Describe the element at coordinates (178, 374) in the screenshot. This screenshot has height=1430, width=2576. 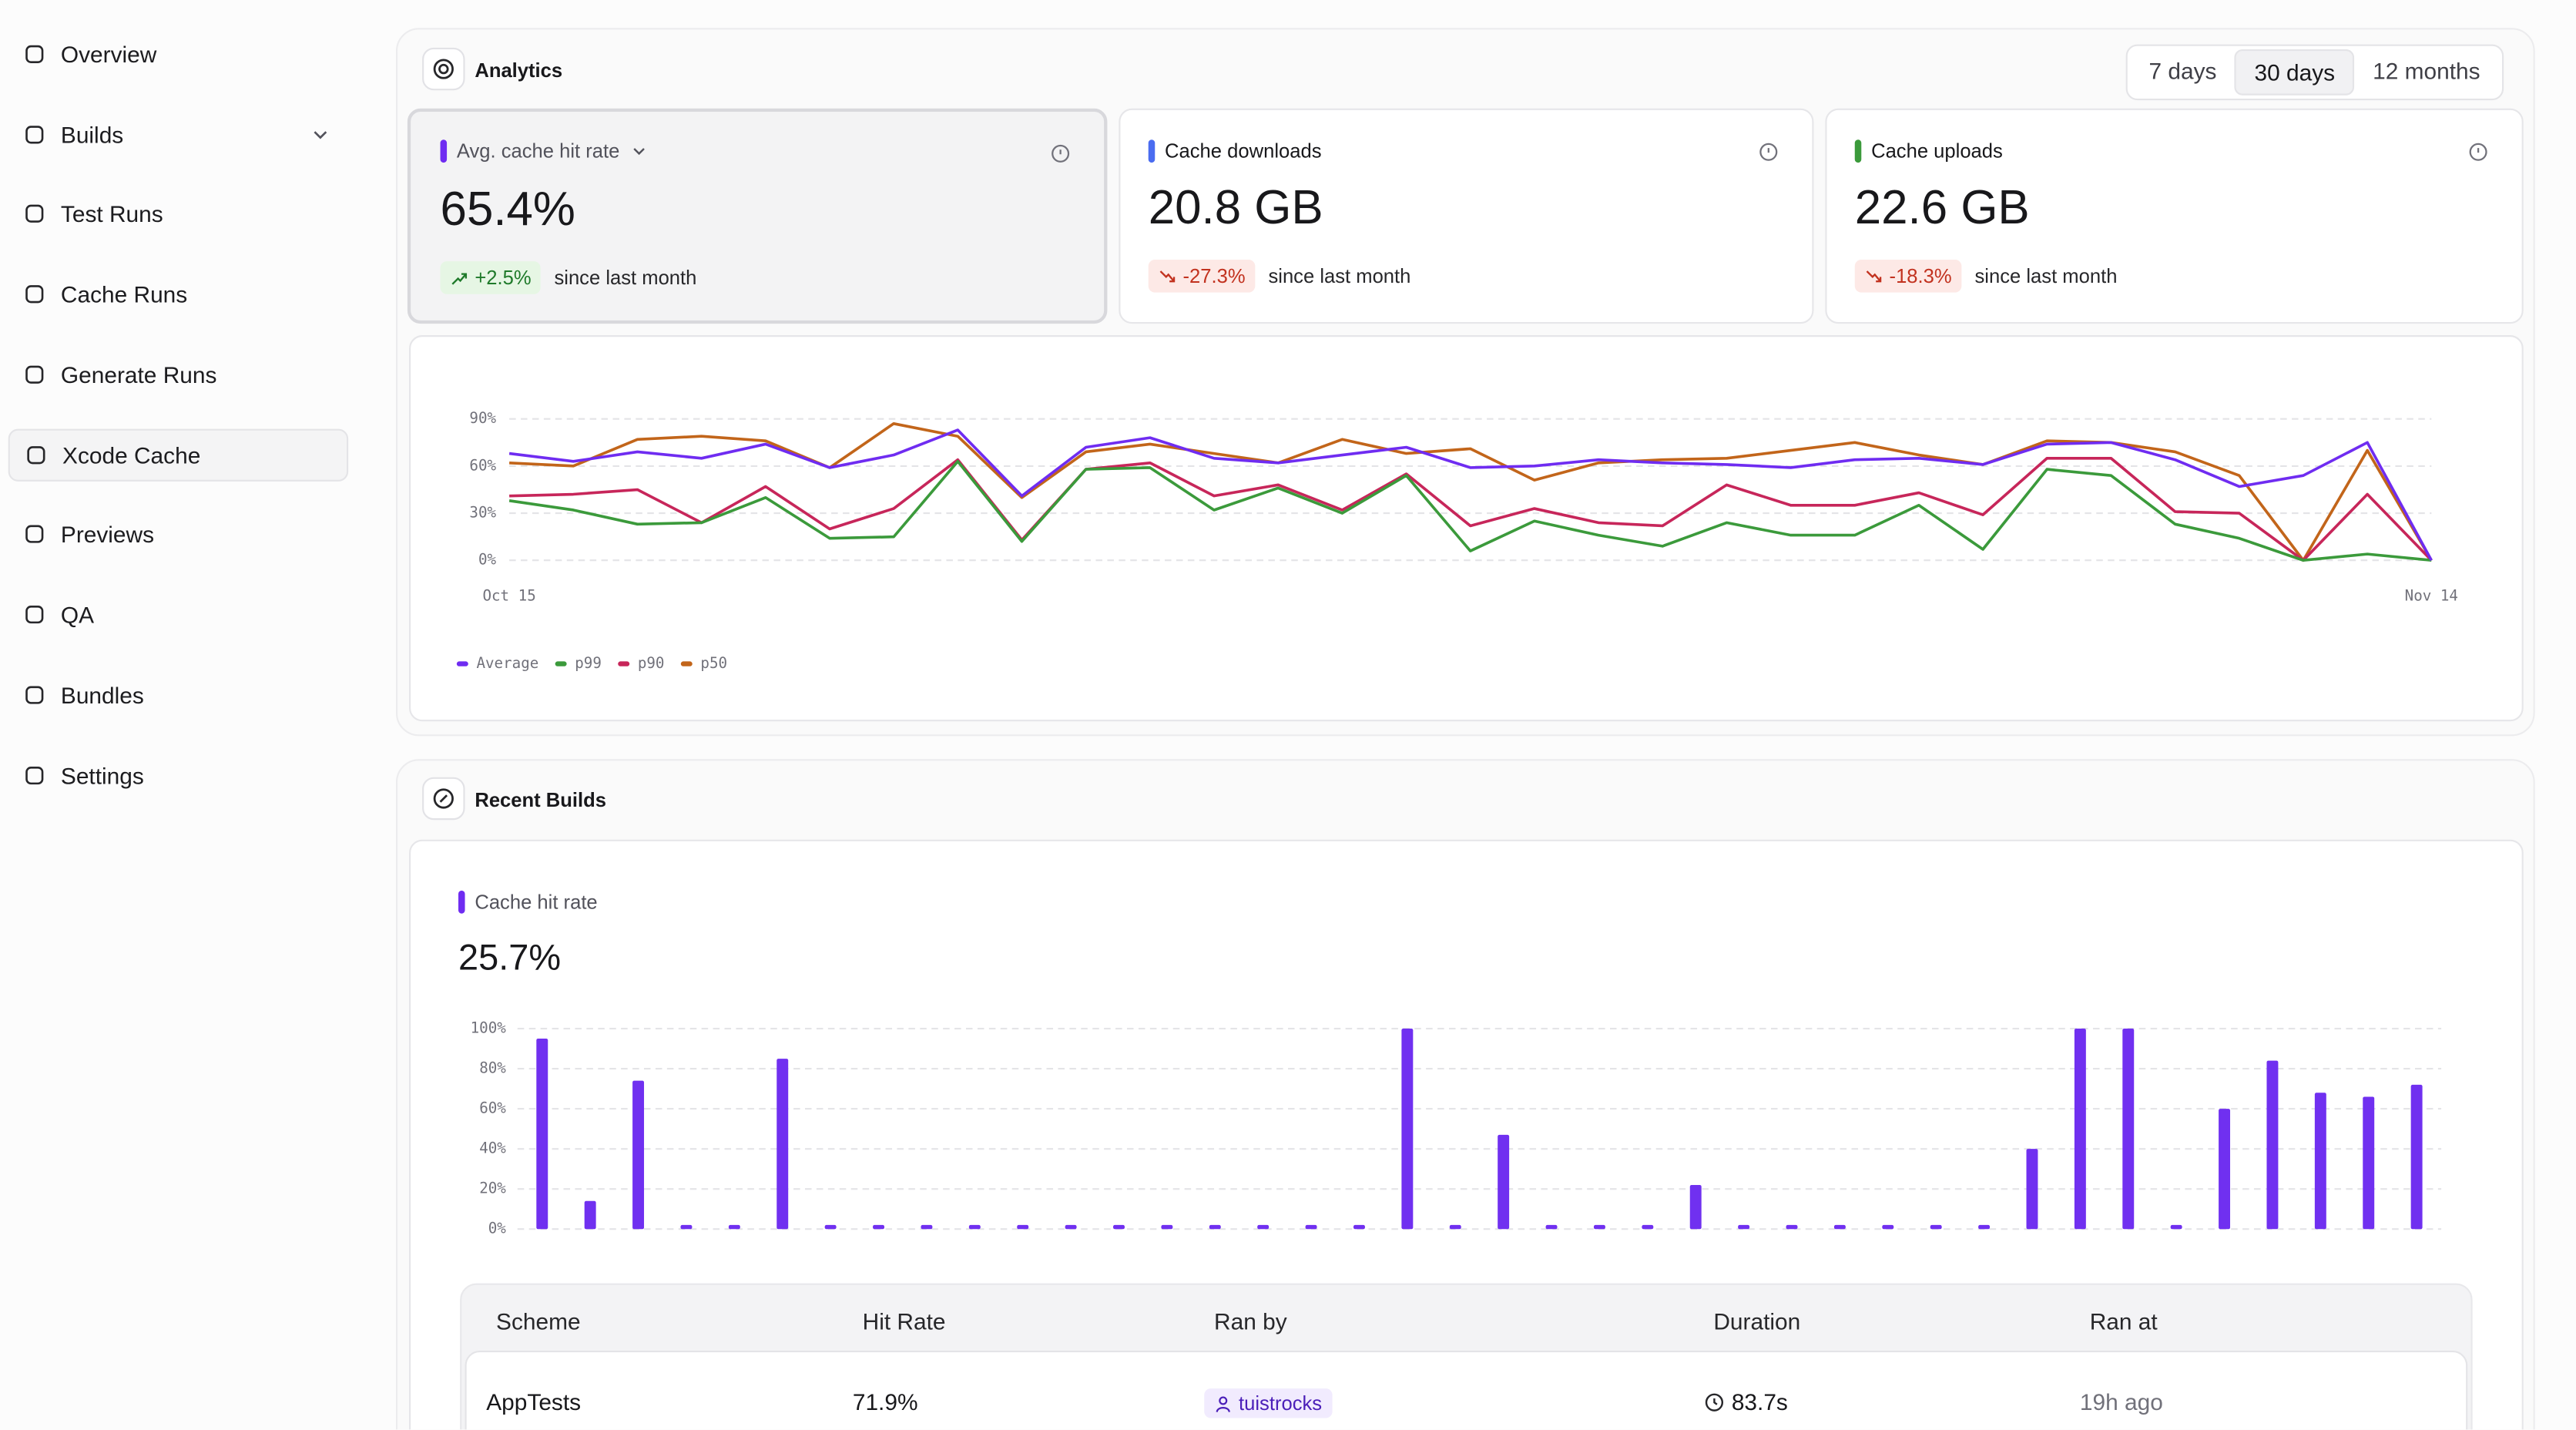
I see `nav-item: Generate Runs` at that location.